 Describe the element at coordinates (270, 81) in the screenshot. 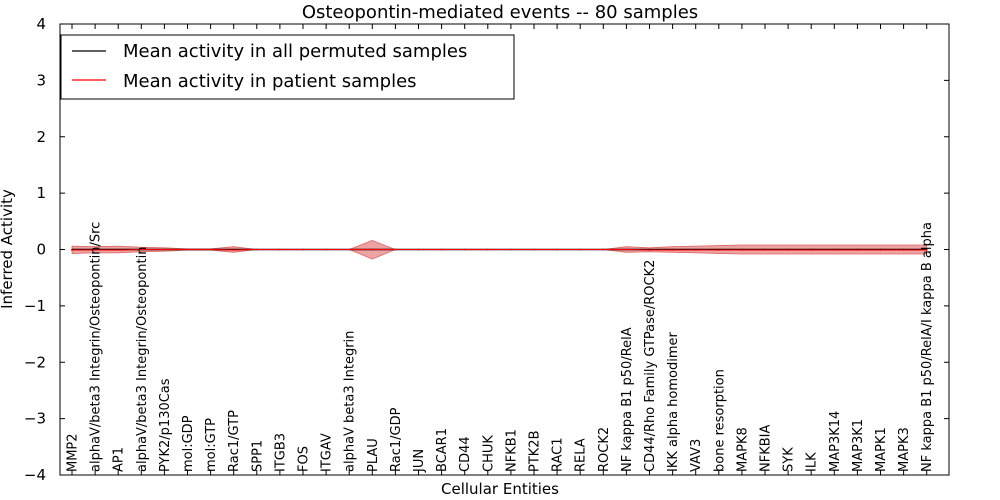

I see `legend-label-patient: Mean activity in patient samples` at that location.